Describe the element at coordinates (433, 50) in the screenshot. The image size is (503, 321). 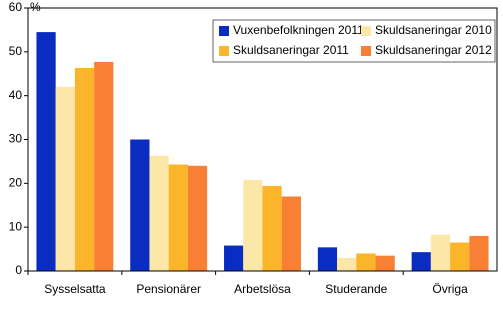
I see `legend-label: Skuldsaneringar 2012` at that location.